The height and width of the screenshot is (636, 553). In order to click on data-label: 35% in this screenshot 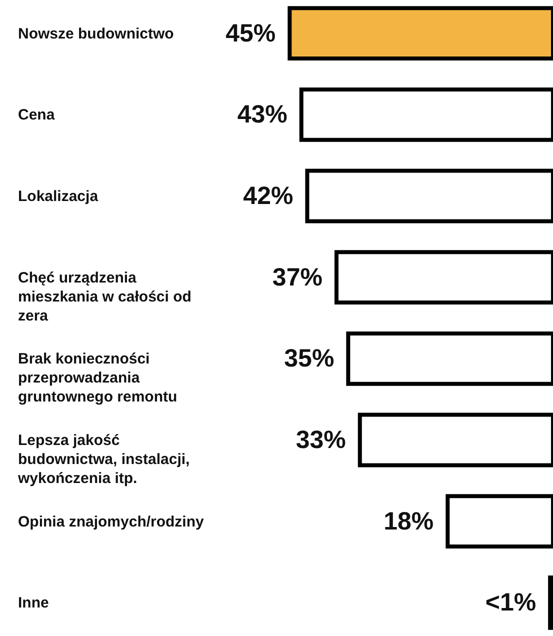, I will do `click(309, 358)`.